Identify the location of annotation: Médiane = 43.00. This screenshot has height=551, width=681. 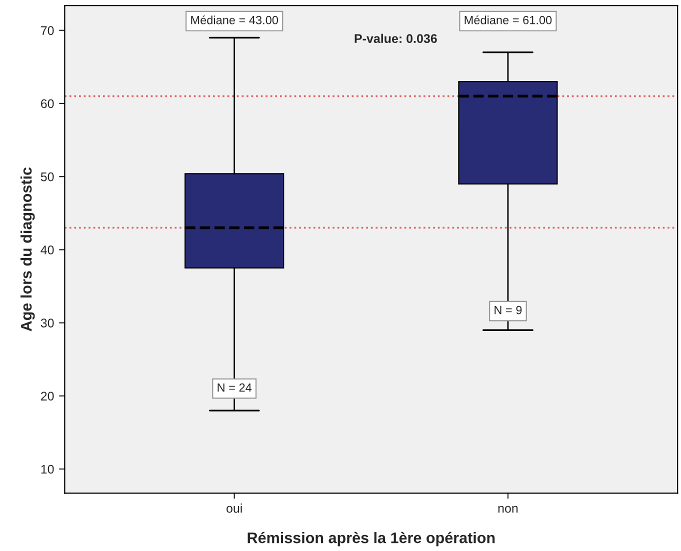
(234, 19).